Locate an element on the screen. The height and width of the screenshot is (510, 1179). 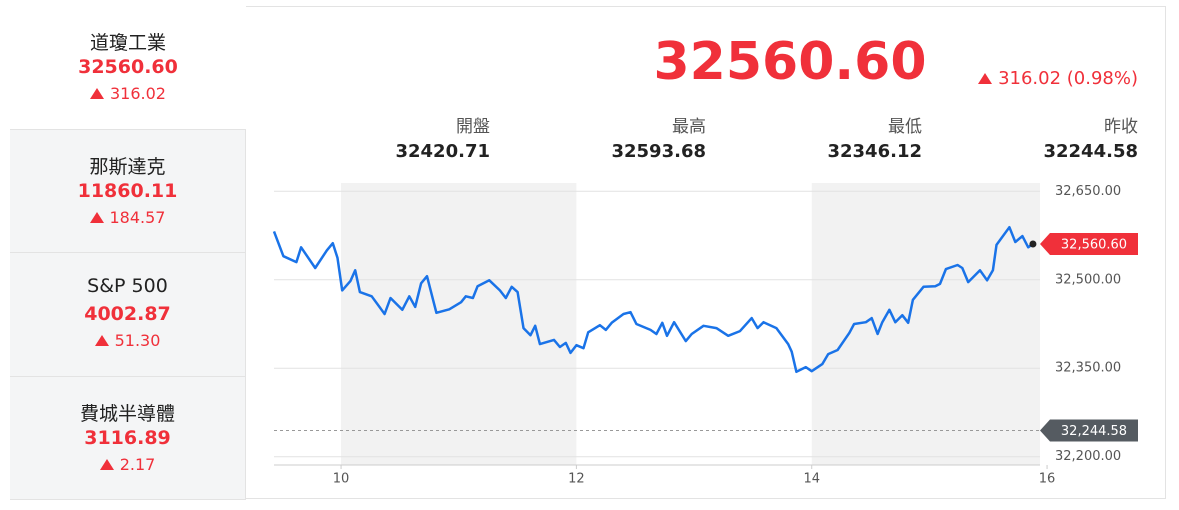
index-name: 費城半導體 is located at coordinates (127, 413).